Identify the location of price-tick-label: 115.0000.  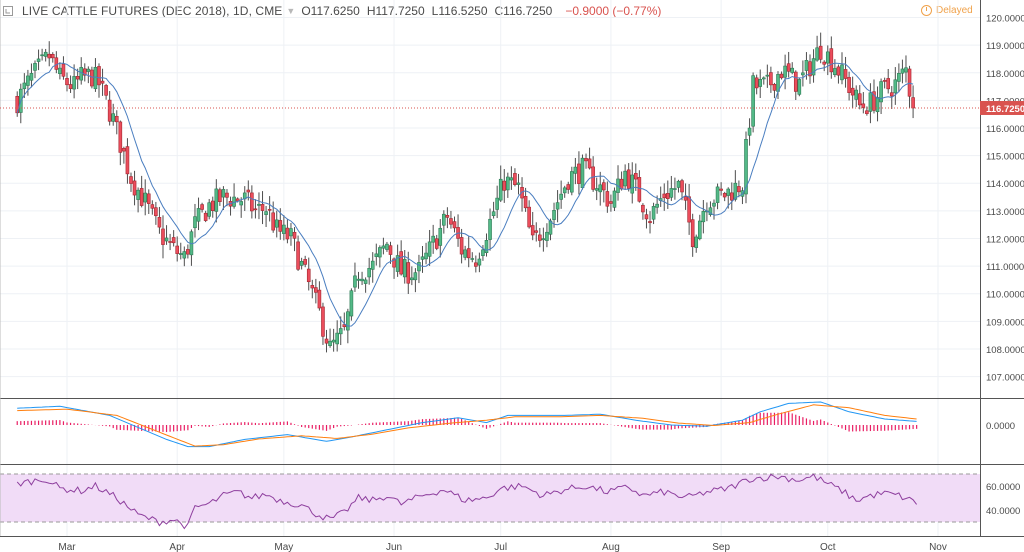
(1005, 157).